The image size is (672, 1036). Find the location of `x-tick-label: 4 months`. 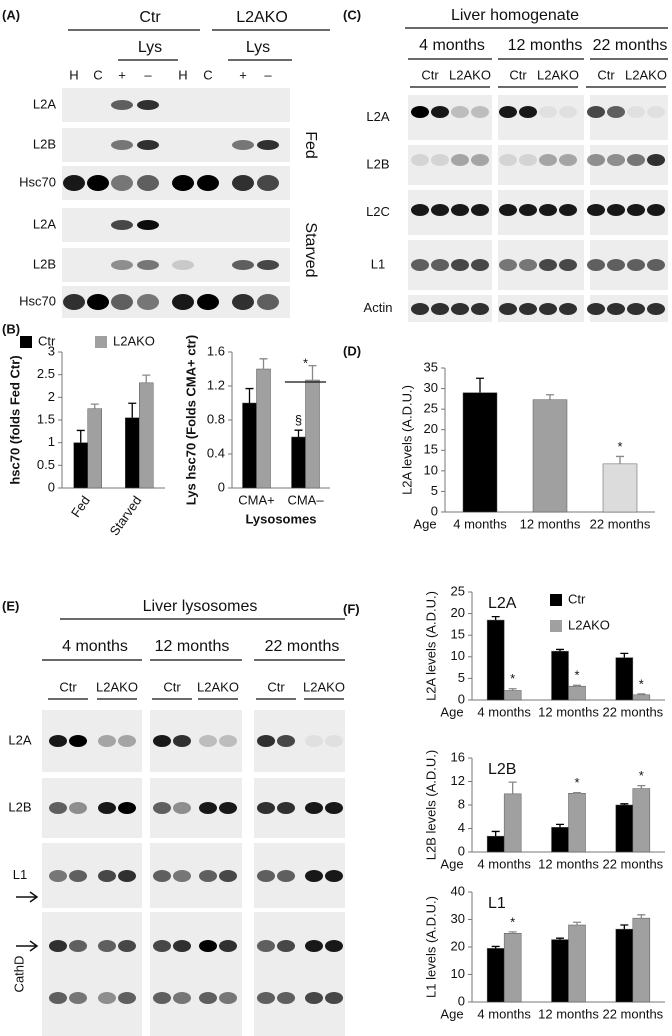

x-tick-label: 4 months is located at coordinates (504, 1013).